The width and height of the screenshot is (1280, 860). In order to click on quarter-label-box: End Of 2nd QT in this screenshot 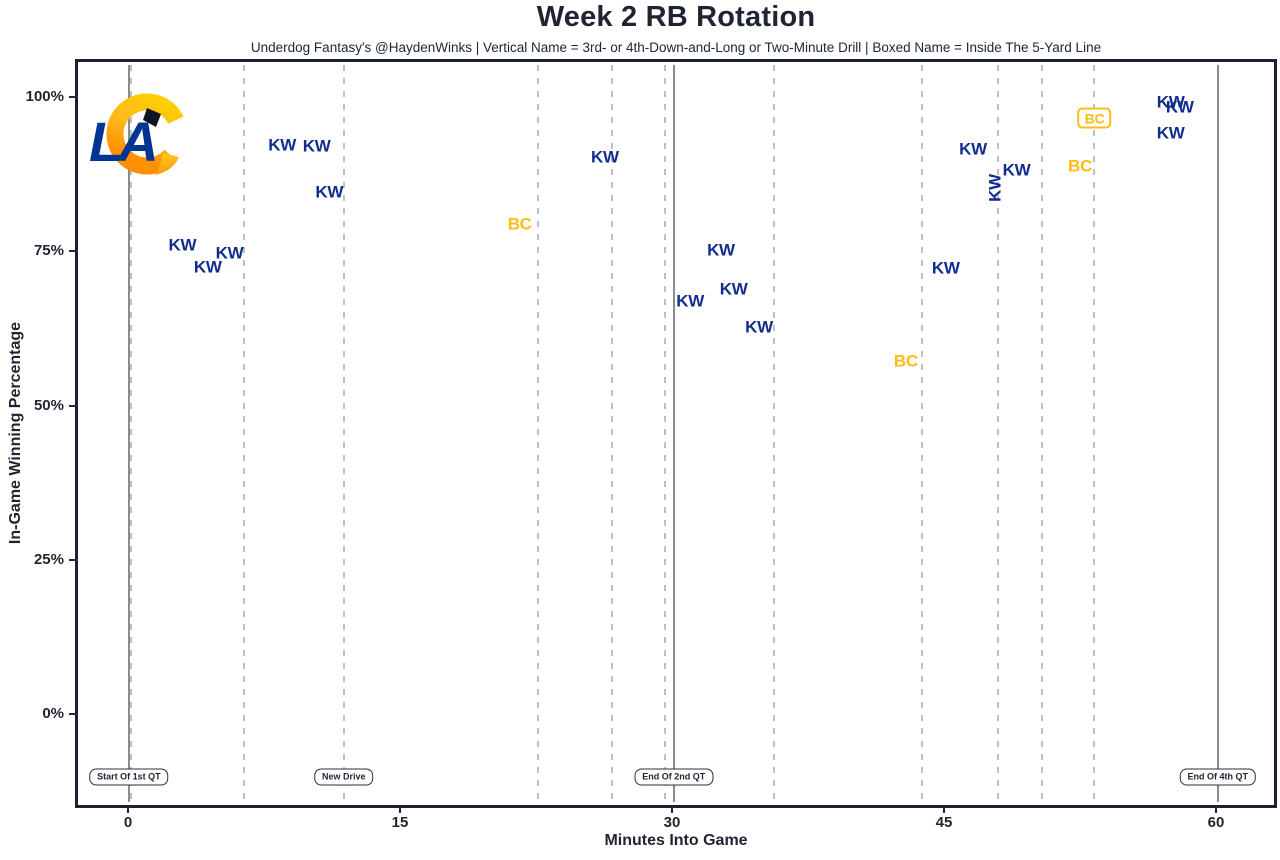, I will do `click(674, 777)`.